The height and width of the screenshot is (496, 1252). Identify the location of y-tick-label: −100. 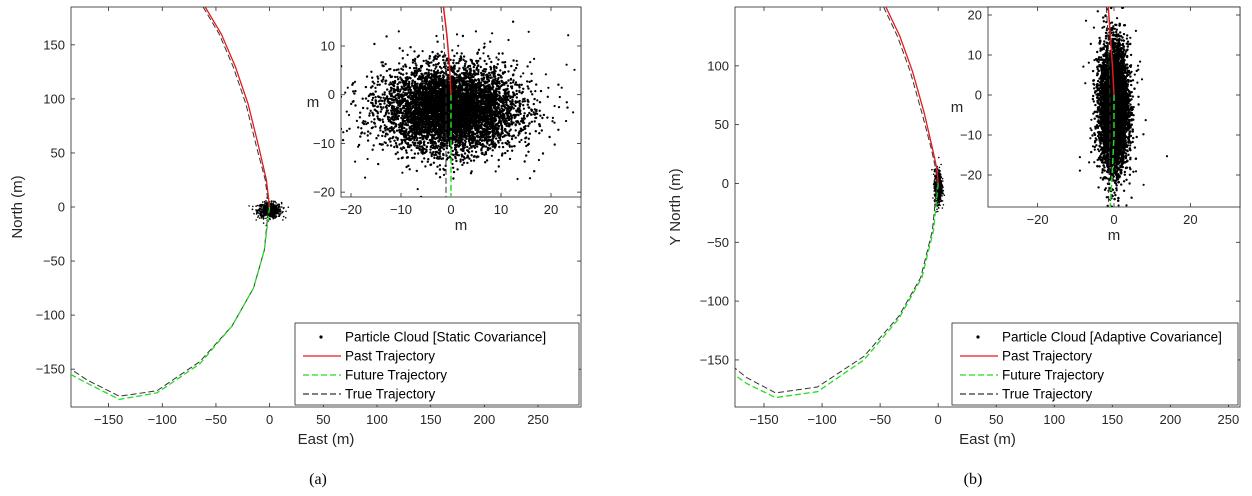
(50, 315).